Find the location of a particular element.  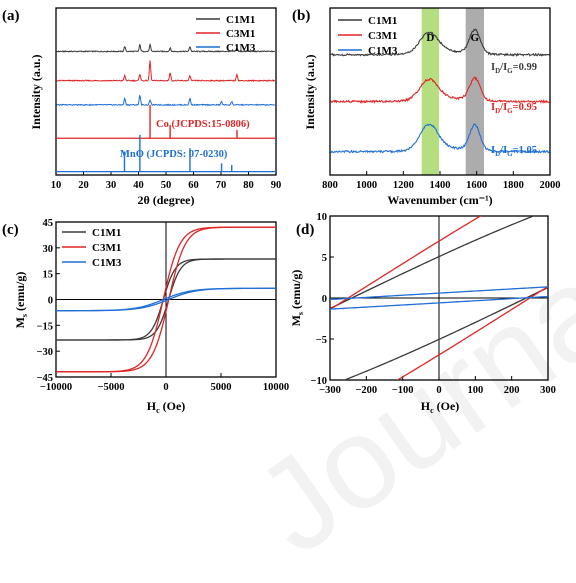

panel-c-ylabel: Ms (emu/g) is located at coordinates (21, 300).